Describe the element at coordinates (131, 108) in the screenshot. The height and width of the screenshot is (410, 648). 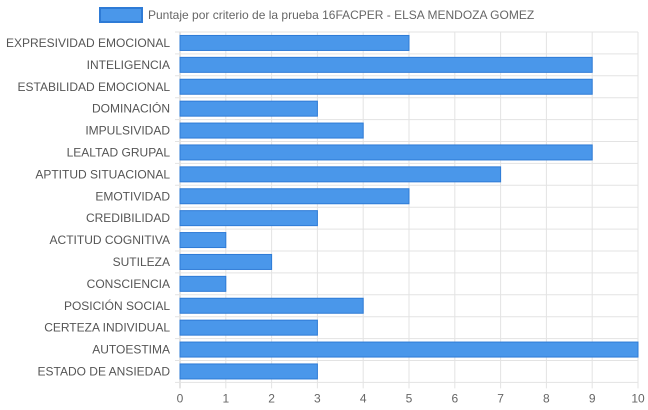
I see `category-label: DOMINACIÓN` at that location.